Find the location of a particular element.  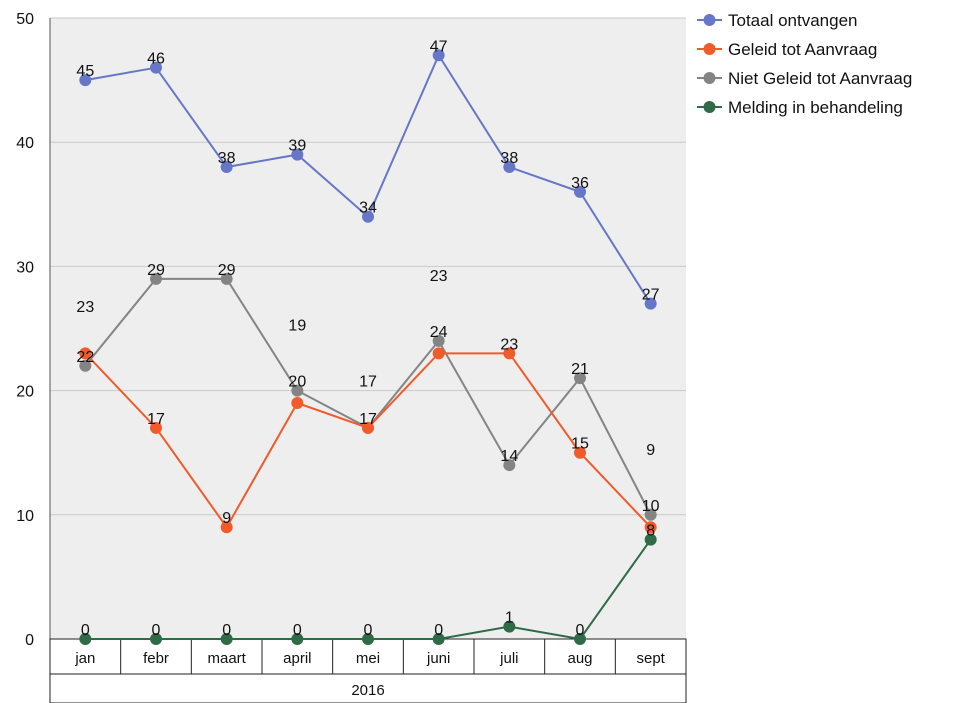

x-tick-label: maart is located at coordinates (226, 658).